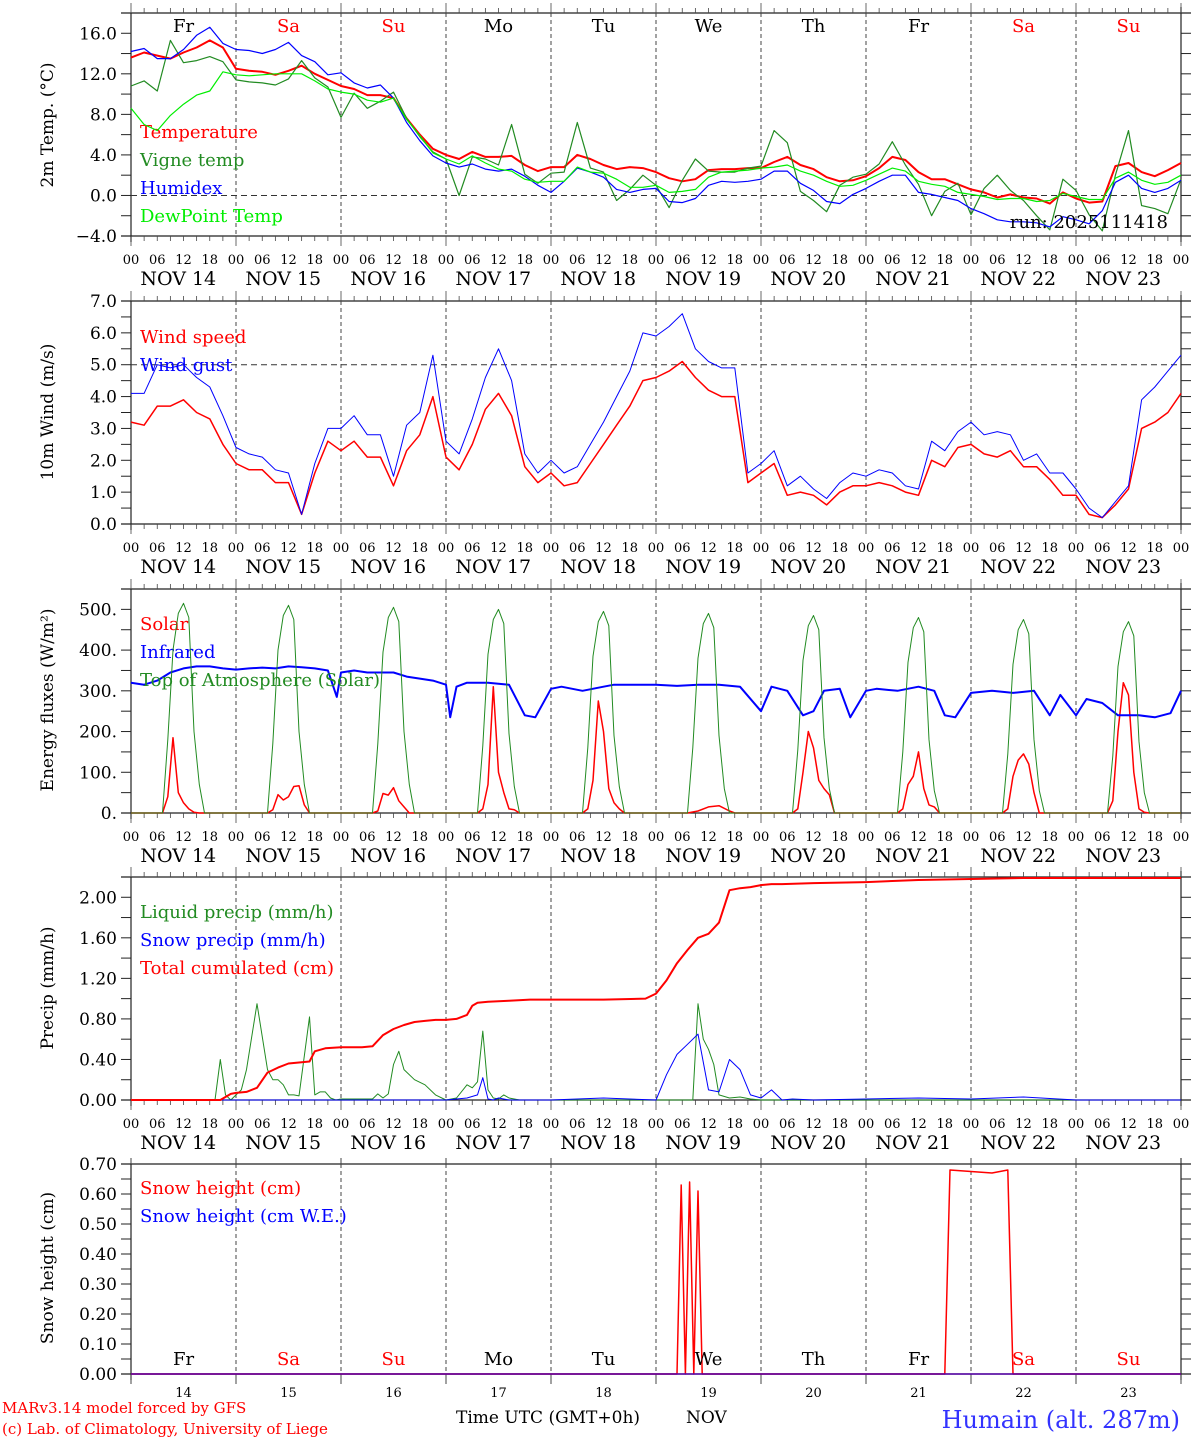  Describe the element at coordinates (1123, 1143) in the screenshot. I see `date-label: NOV 23` at that location.